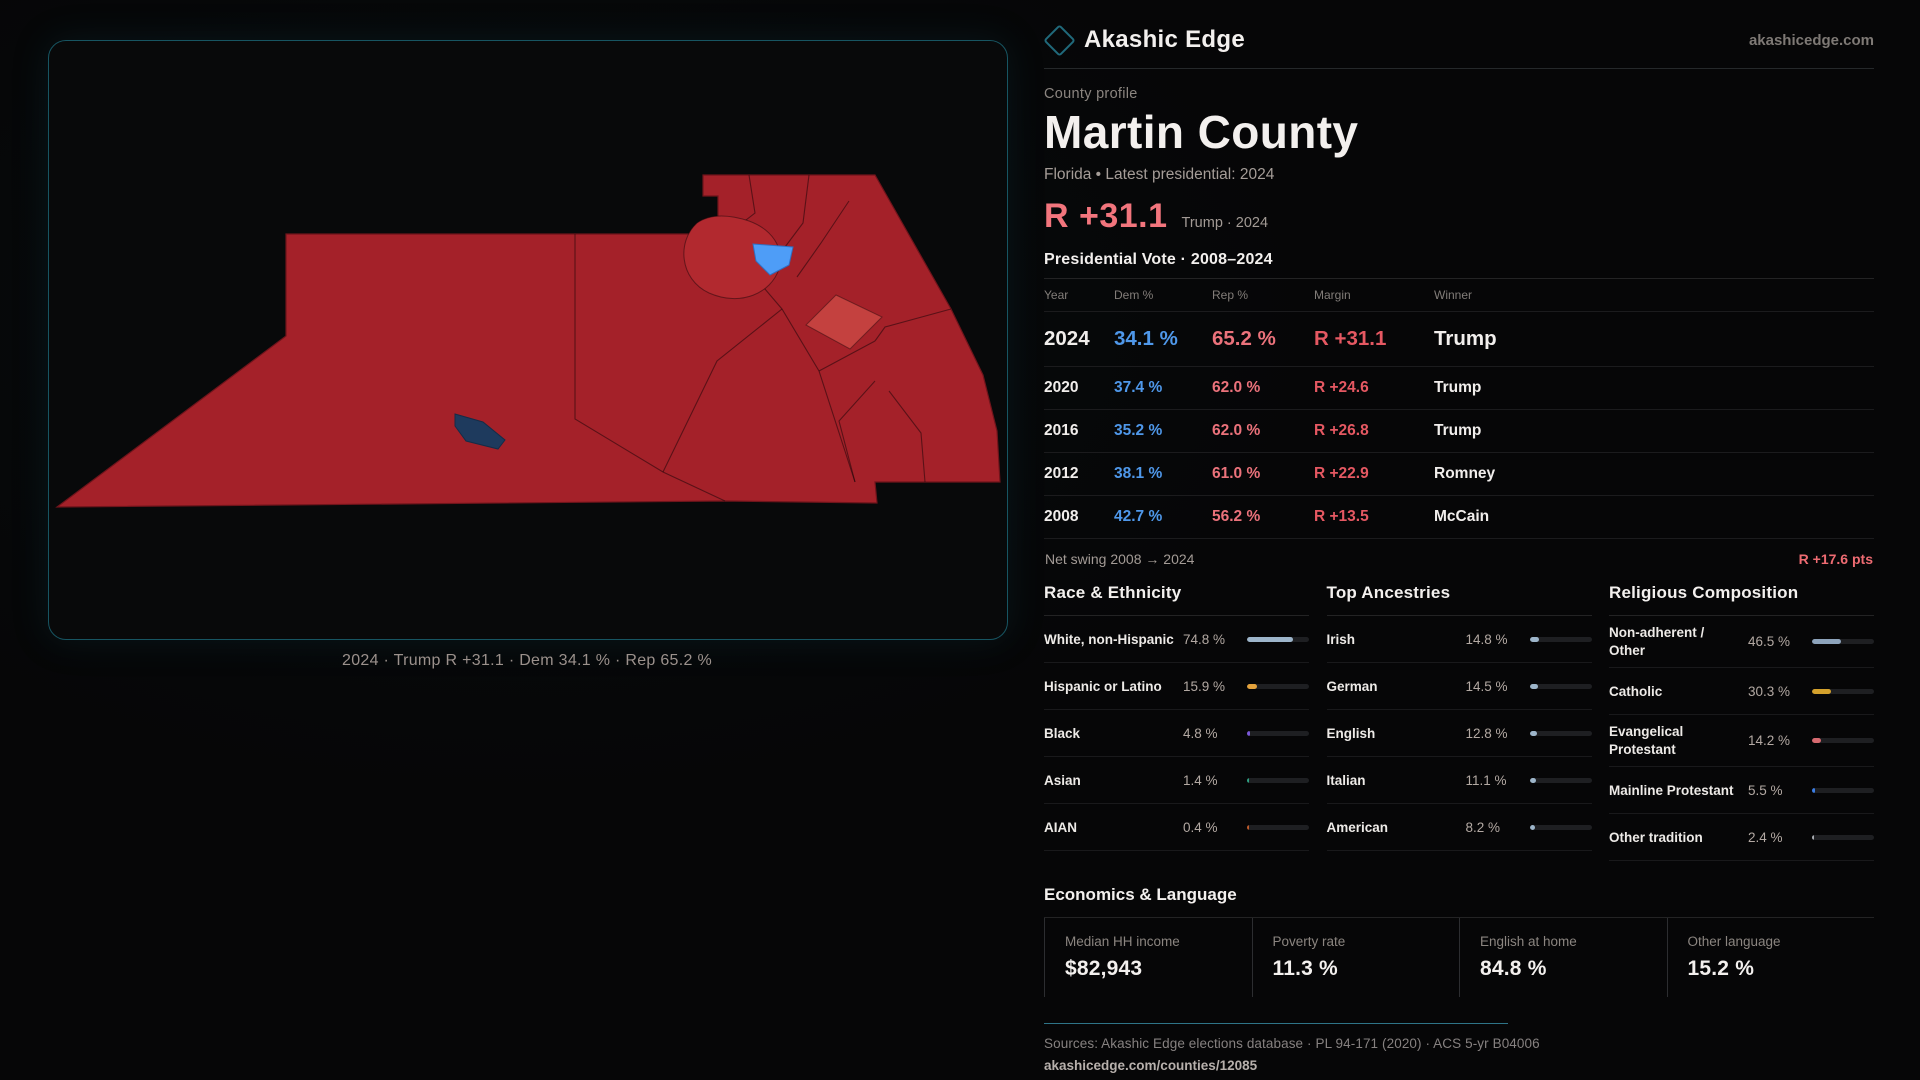 The width and height of the screenshot is (1920, 1080). Describe the element at coordinates (1459, 828) in the screenshot. I see `demo-row: American 8.2 %` at that location.